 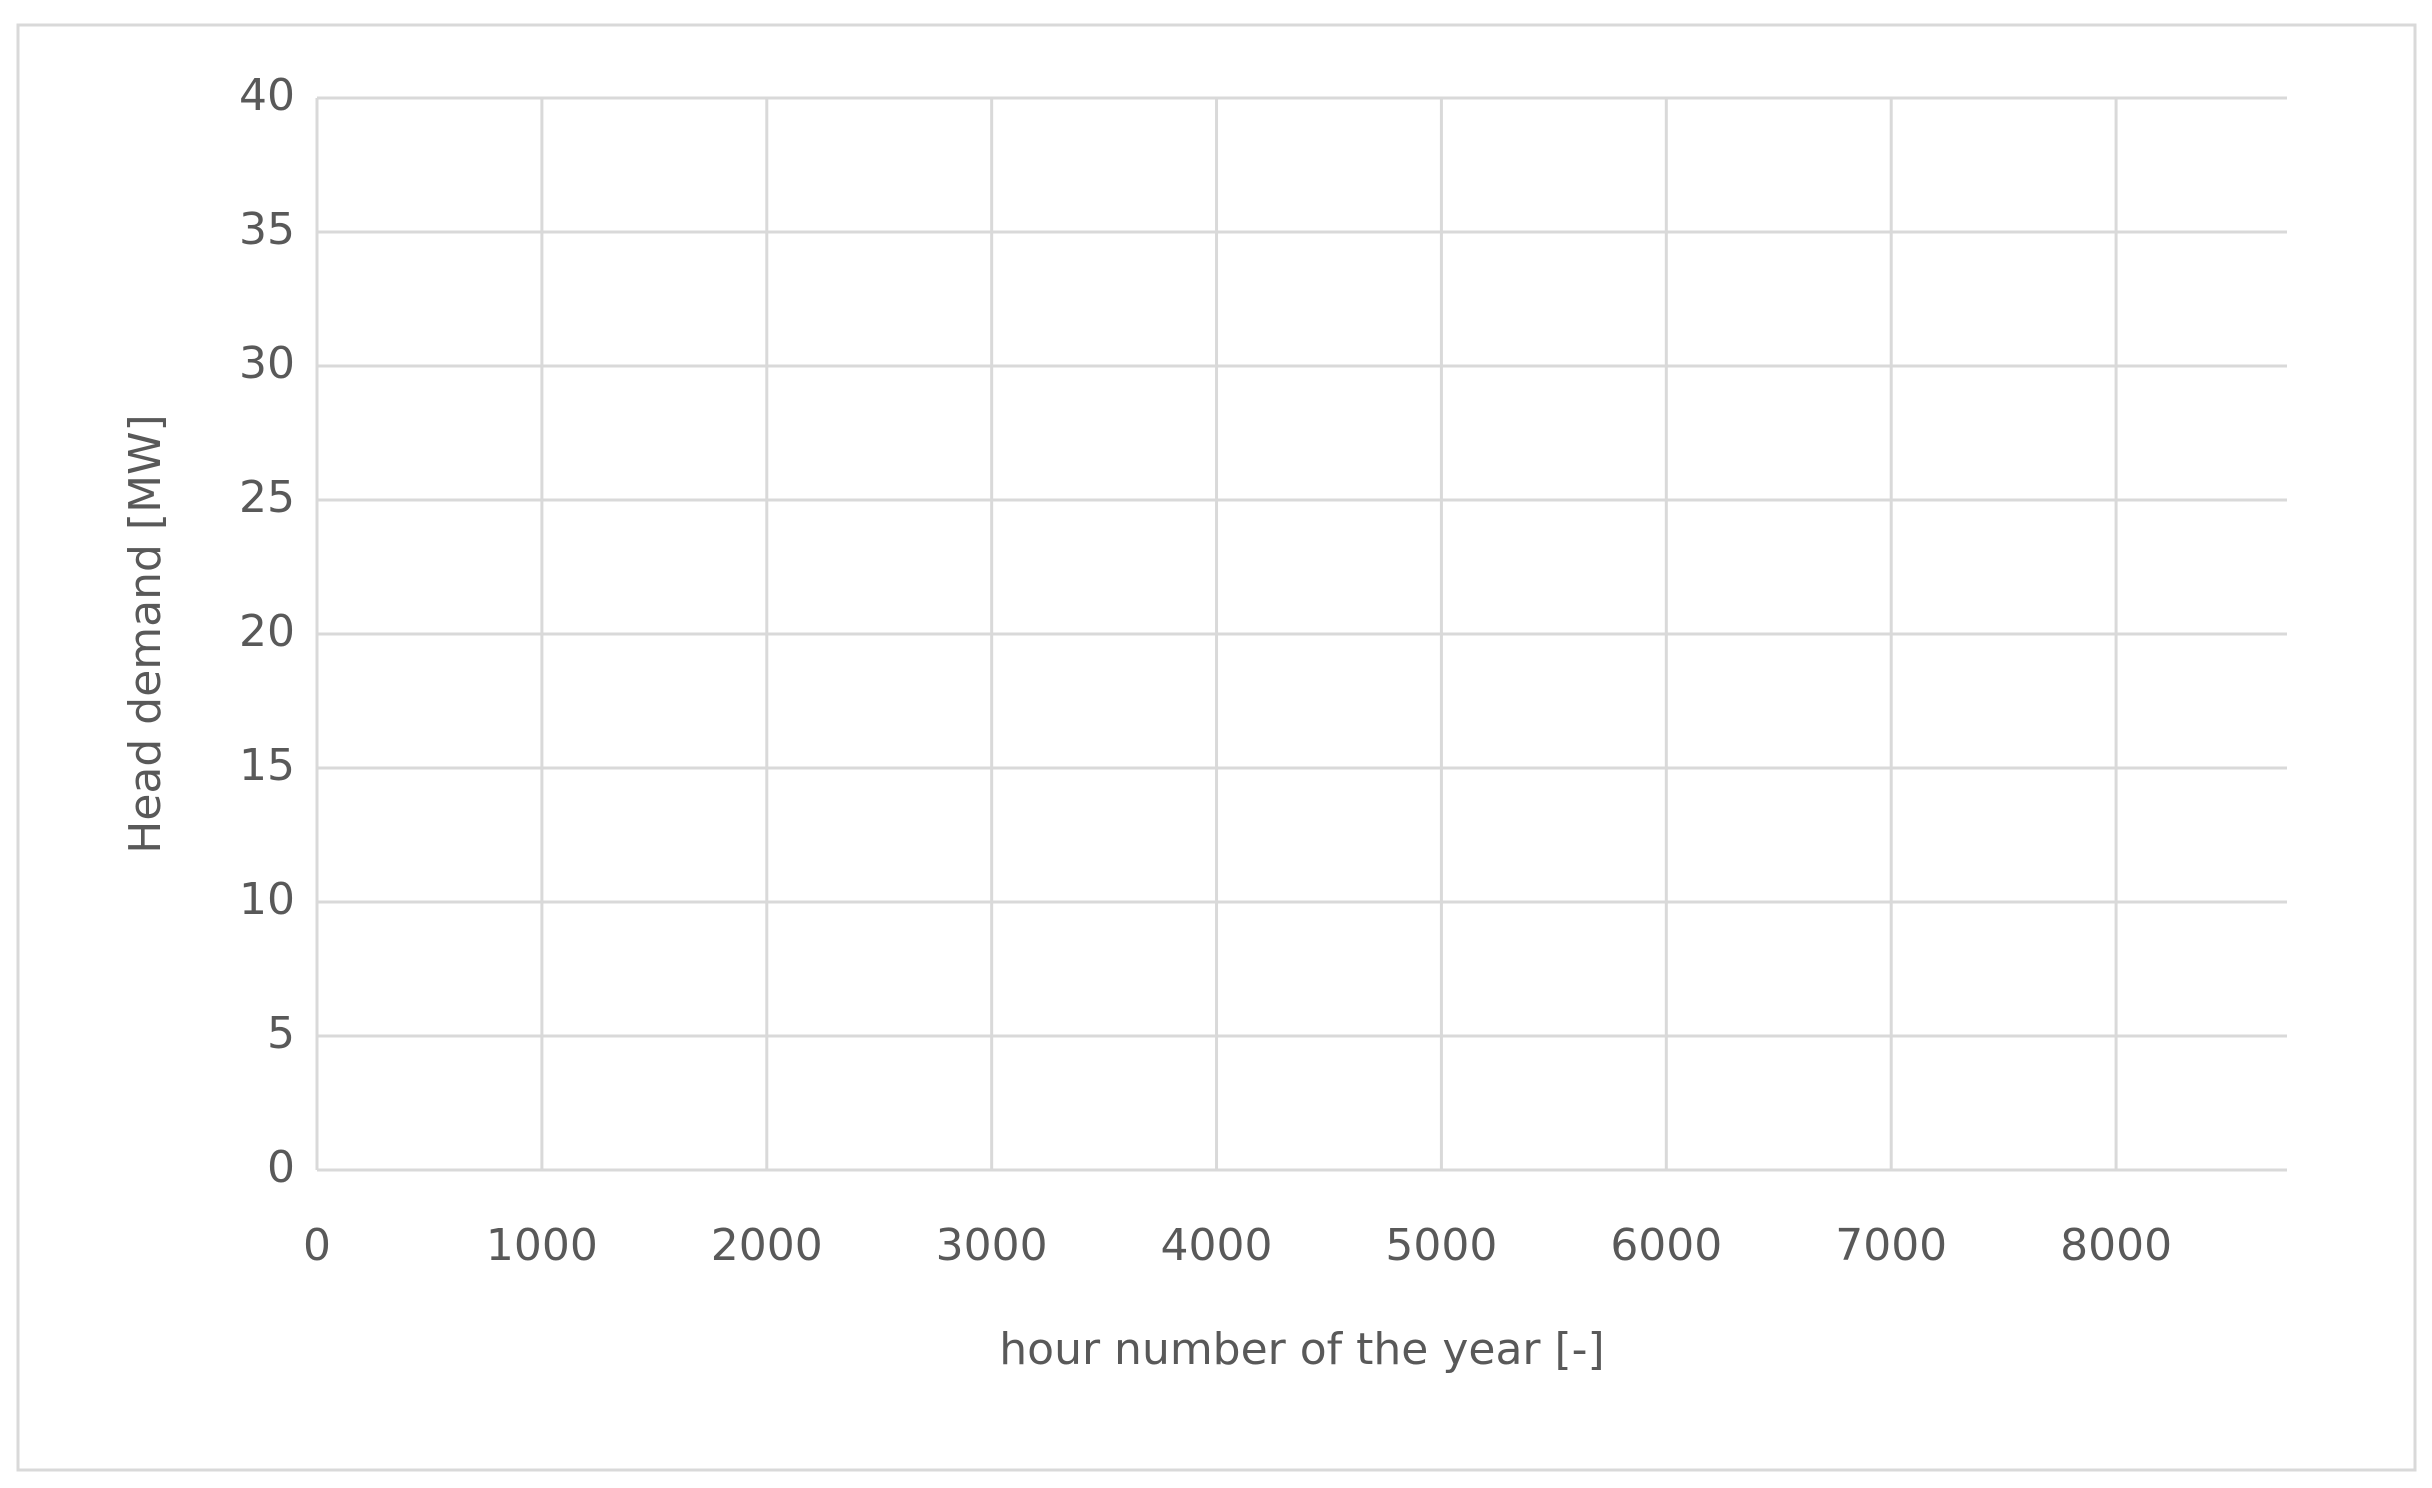 What do you see at coordinates (281, 1033) in the screenshot?
I see `y-tick-label: 5` at bounding box center [281, 1033].